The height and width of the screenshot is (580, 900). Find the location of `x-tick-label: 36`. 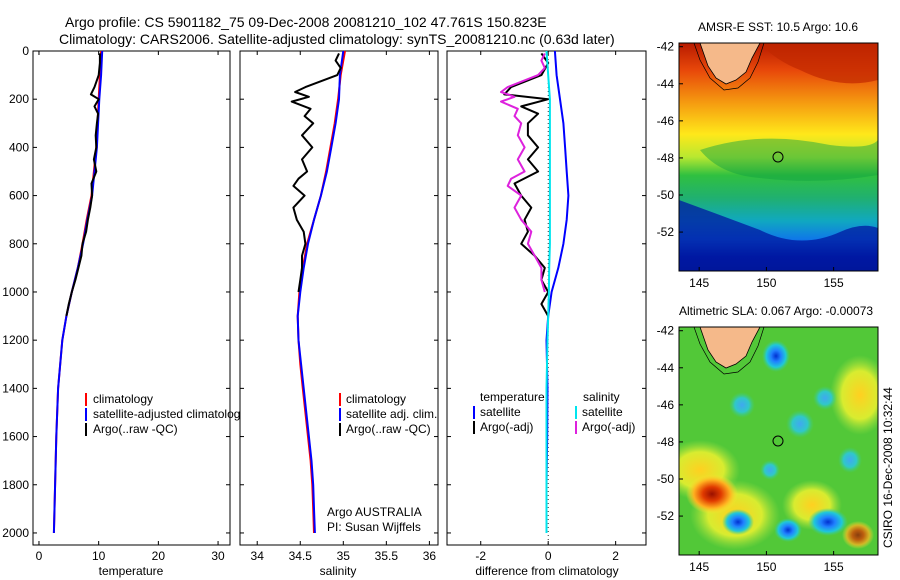

x-tick-label: 36 is located at coordinates (430, 556).